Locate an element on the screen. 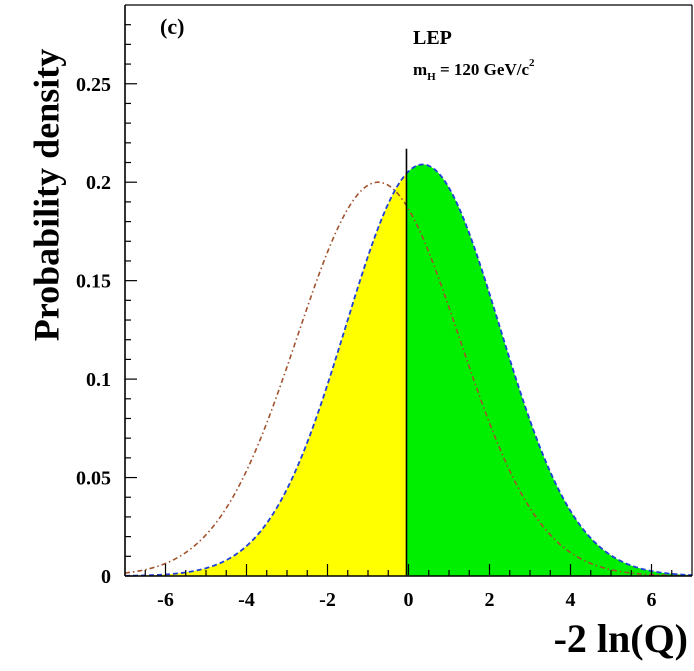 This screenshot has height=671, width=694. annotation-mass-prefix: m is located at coordinates (420, 69).